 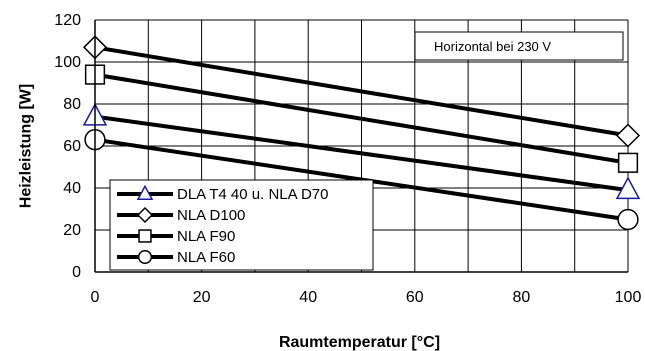 What do you see at coordinates (26, 146) in the screenshot?
I see `y-axis-label: Heizleistung [W]` at bounding box center [26, 146].